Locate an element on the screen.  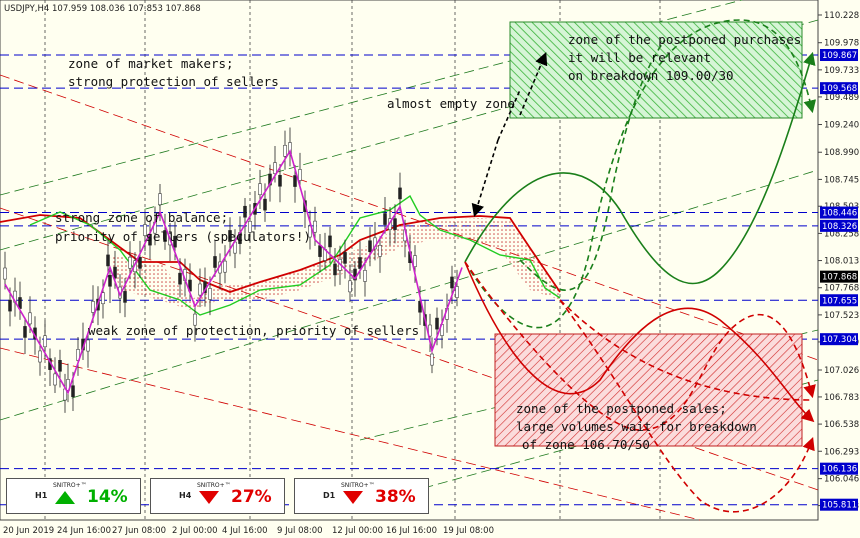
y-tick-label: 108.990 is located at coordinates (841, 153).